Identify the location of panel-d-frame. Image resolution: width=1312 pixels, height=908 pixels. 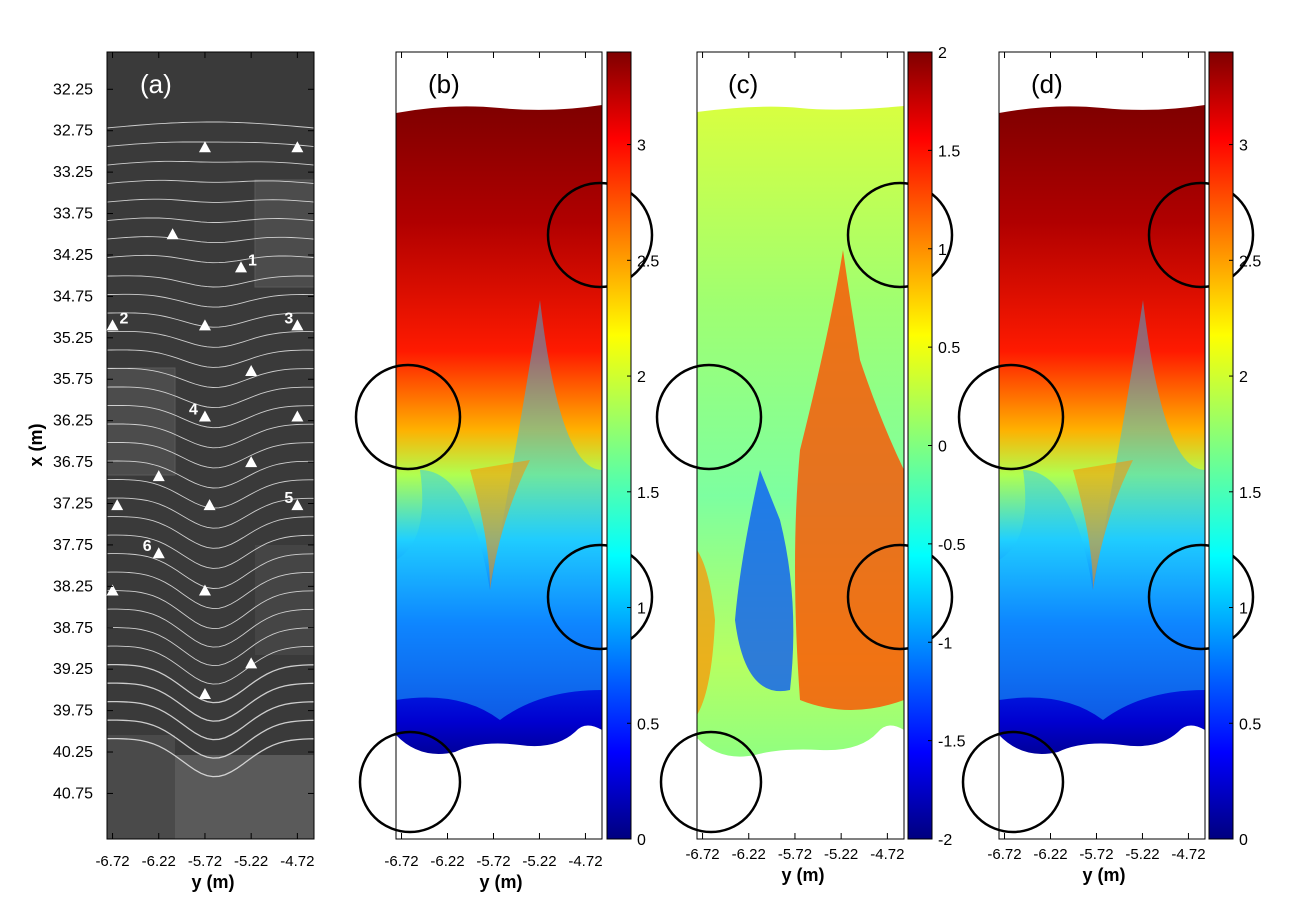
(1102, 445).